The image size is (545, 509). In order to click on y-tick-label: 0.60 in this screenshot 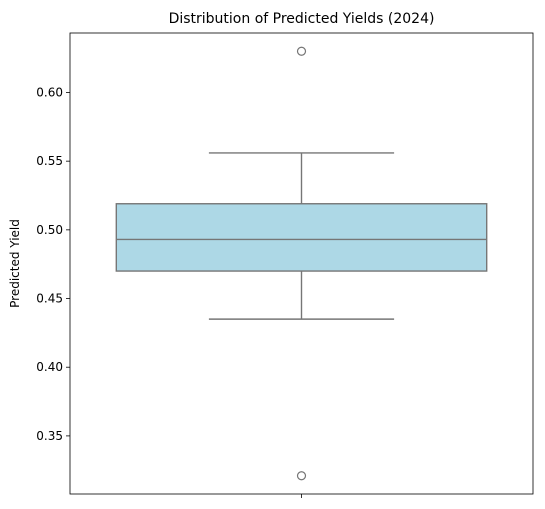, I will do `click(49, 92)`.